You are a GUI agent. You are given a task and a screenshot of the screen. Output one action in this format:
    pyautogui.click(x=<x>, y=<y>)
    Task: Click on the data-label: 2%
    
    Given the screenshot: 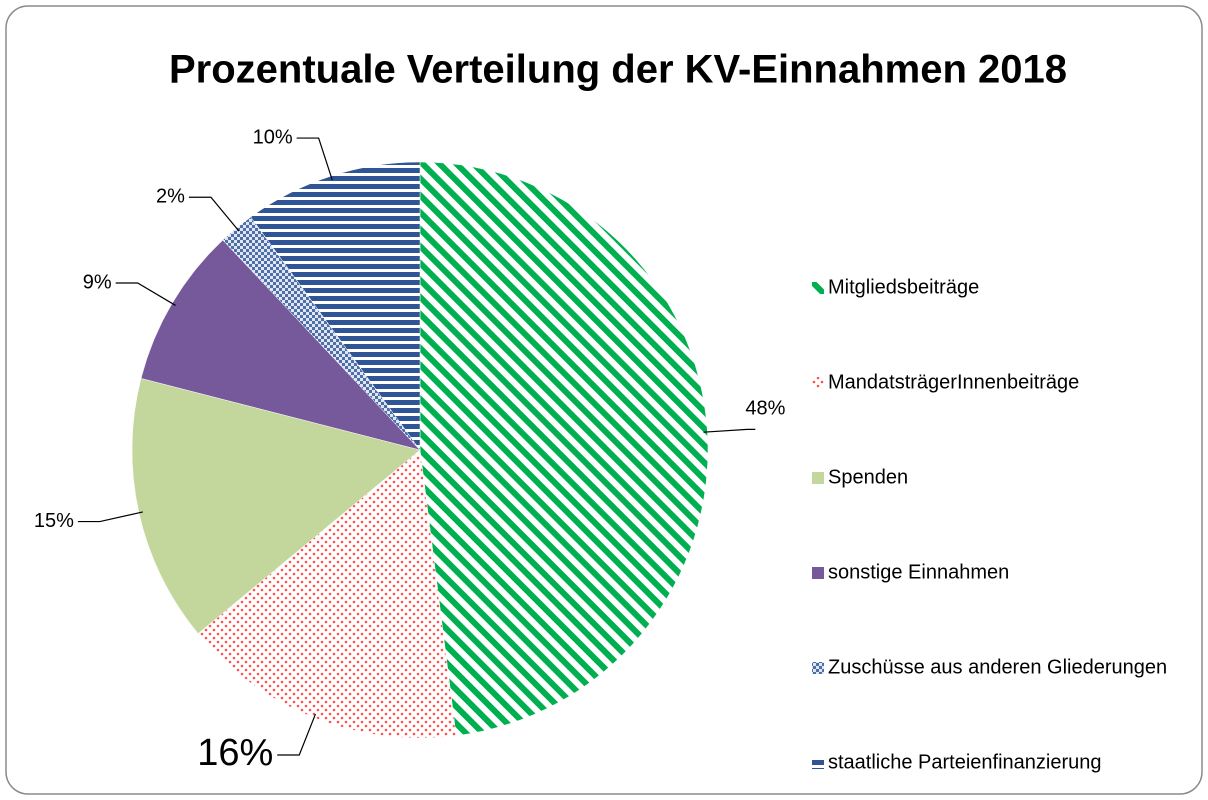 What is the action you would take?
    pyautogui.click(x=170, y=197)
    